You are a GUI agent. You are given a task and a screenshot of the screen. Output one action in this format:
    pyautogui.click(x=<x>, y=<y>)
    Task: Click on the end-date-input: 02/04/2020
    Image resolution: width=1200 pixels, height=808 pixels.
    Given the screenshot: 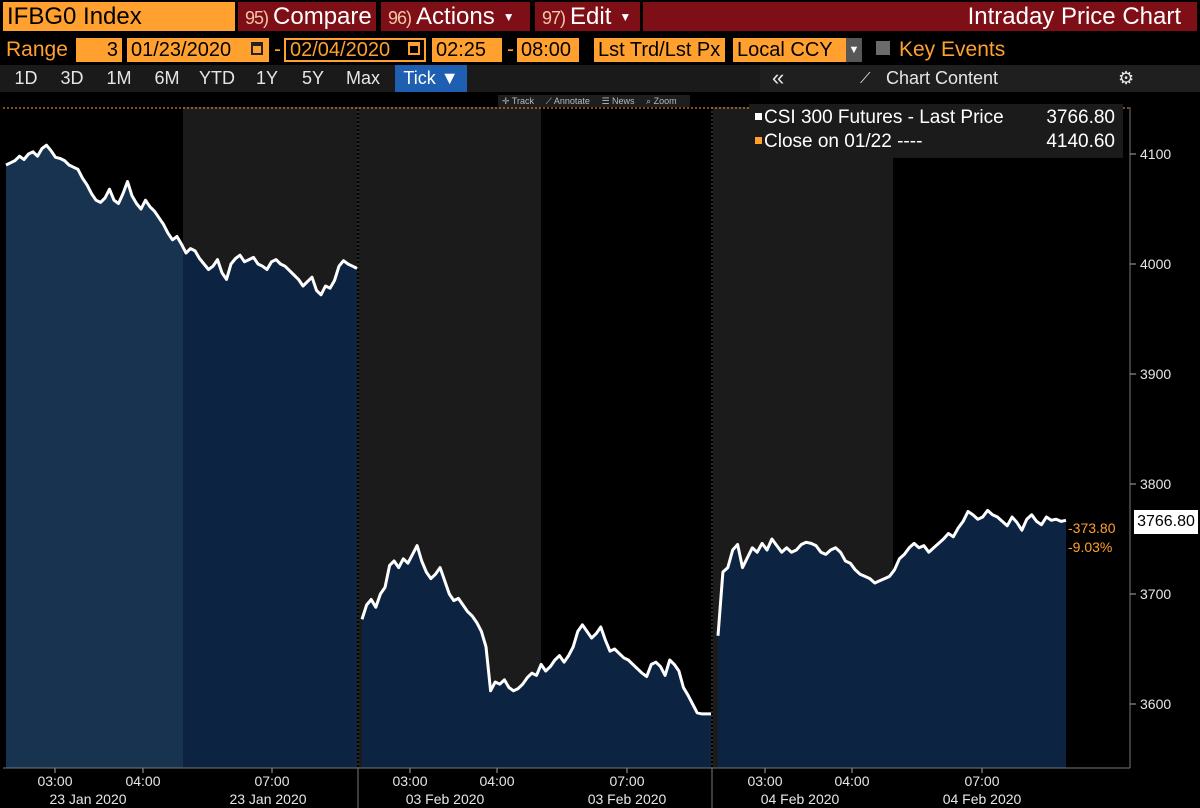 What is the action you would take?
    pyautogui.click(x=355, y=50)
    